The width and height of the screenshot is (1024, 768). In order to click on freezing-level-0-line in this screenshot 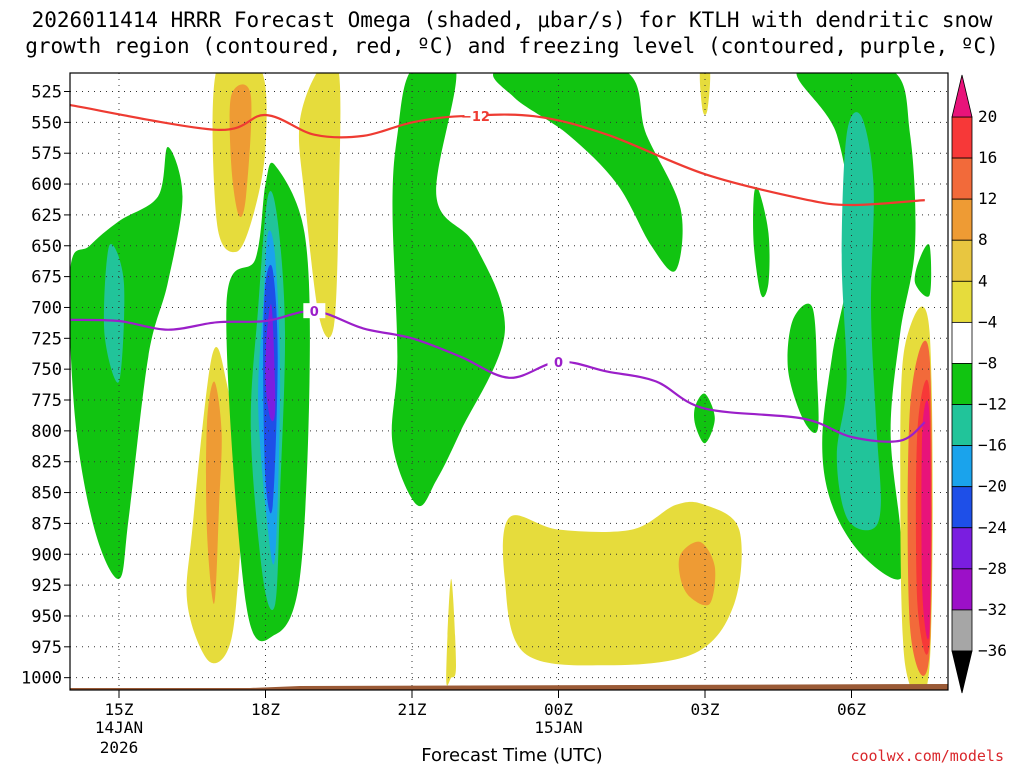, I will do `click(498, 376)`.